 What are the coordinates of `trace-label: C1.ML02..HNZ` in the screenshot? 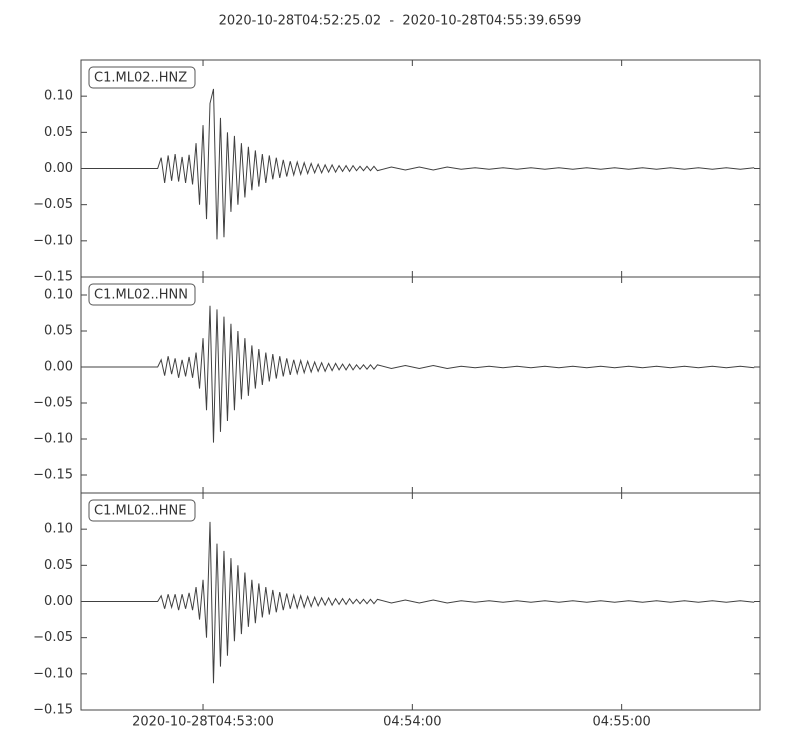 It's located at (140, 78).